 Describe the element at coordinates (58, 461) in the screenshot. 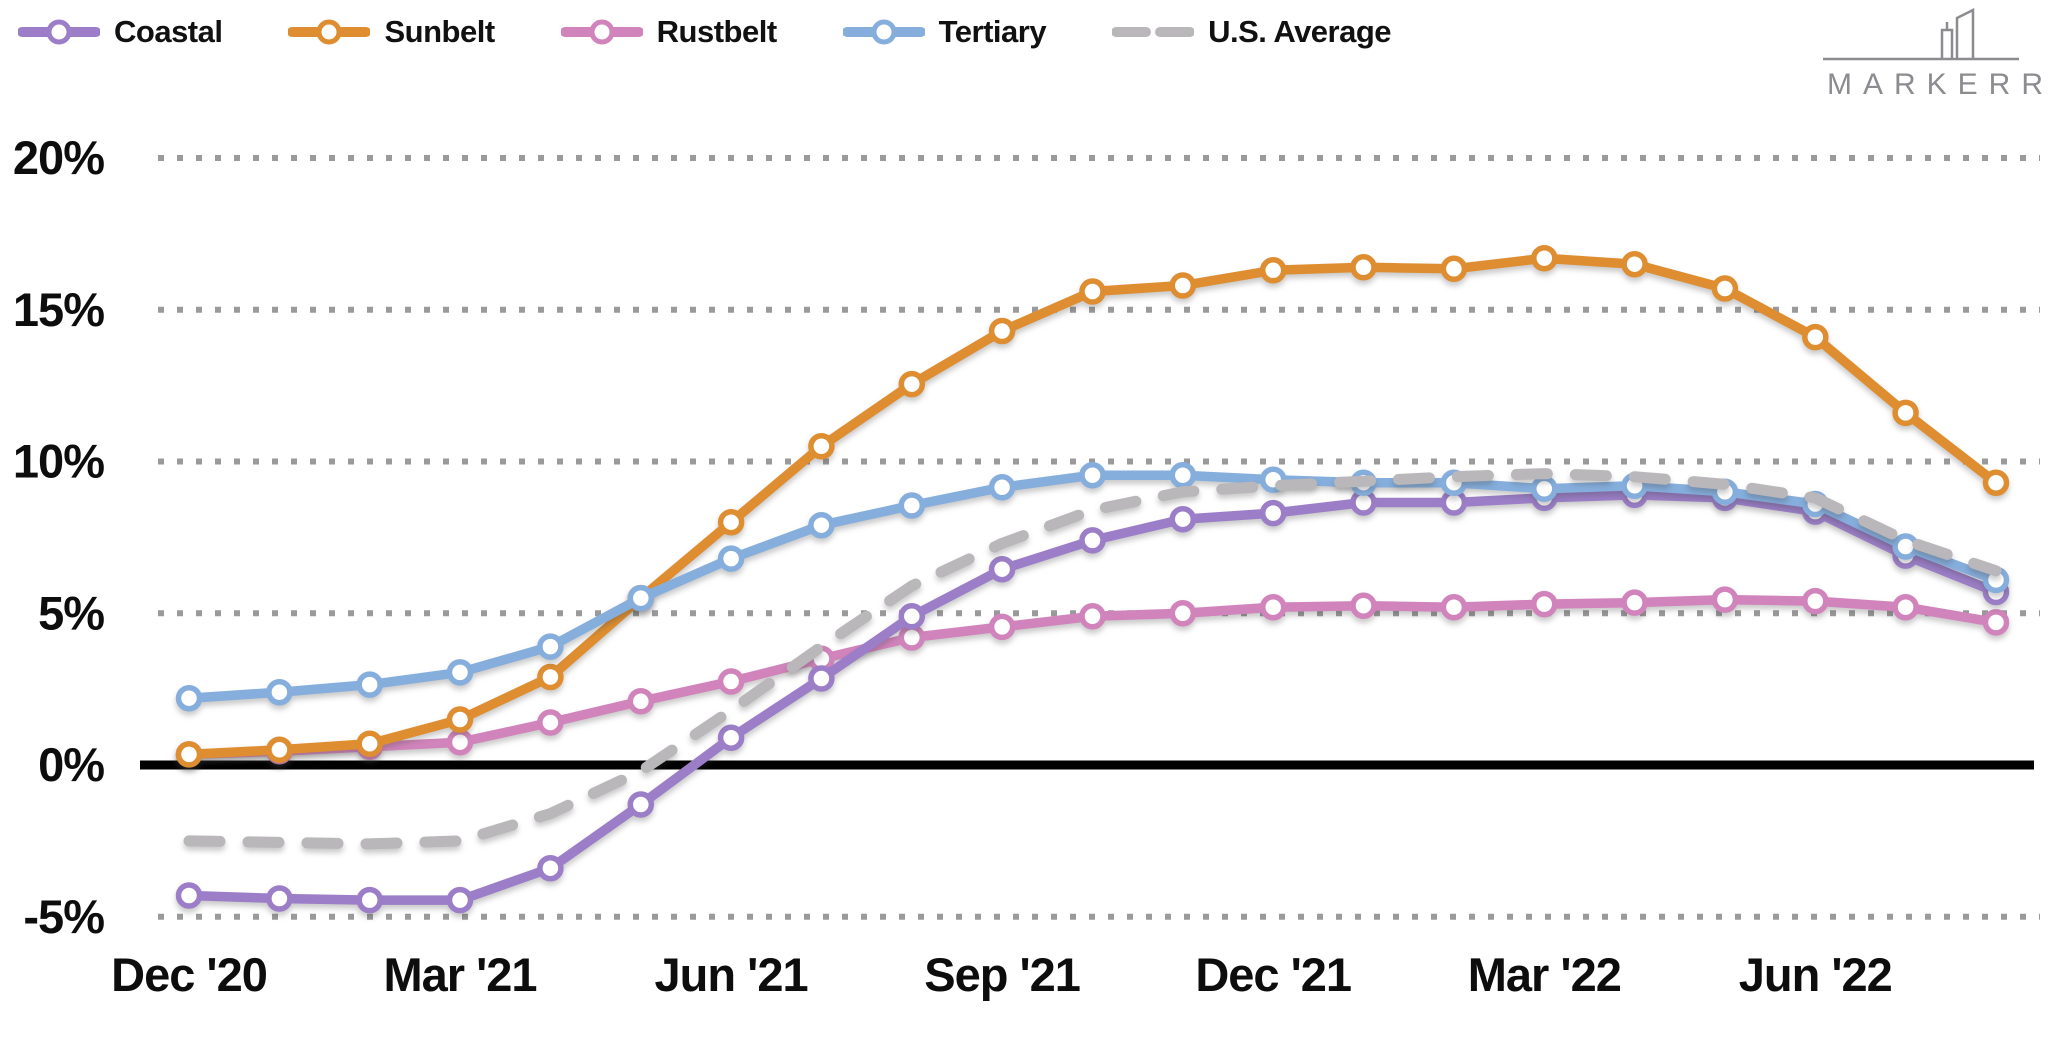

I see `svg-text: 10%` at that location.